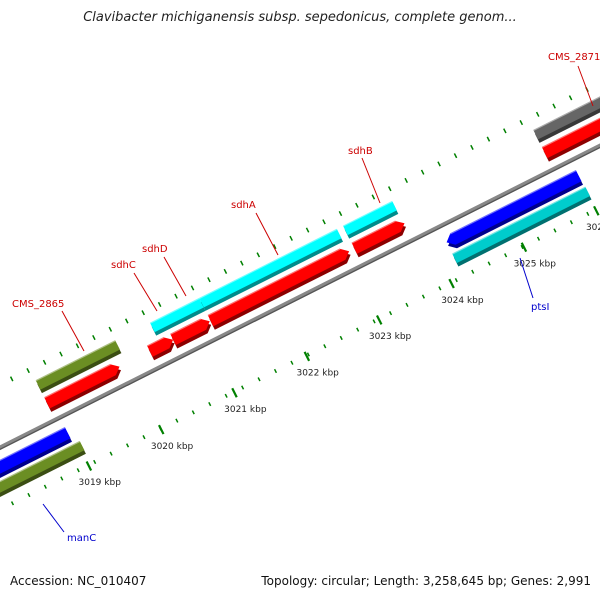 This screenshot has width=600, height=600. I want to click on tick-label-6: 3025 kbp, so click(535, 264).